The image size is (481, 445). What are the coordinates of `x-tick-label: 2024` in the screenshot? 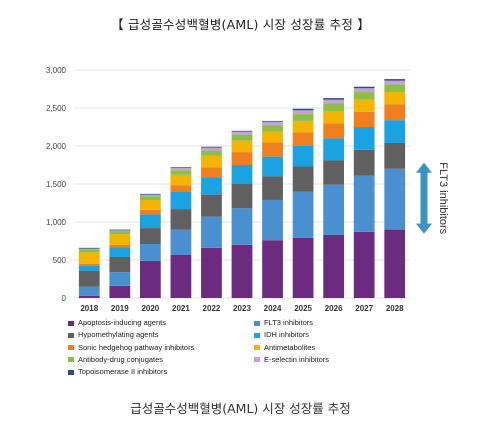 It's located at (273, 308).